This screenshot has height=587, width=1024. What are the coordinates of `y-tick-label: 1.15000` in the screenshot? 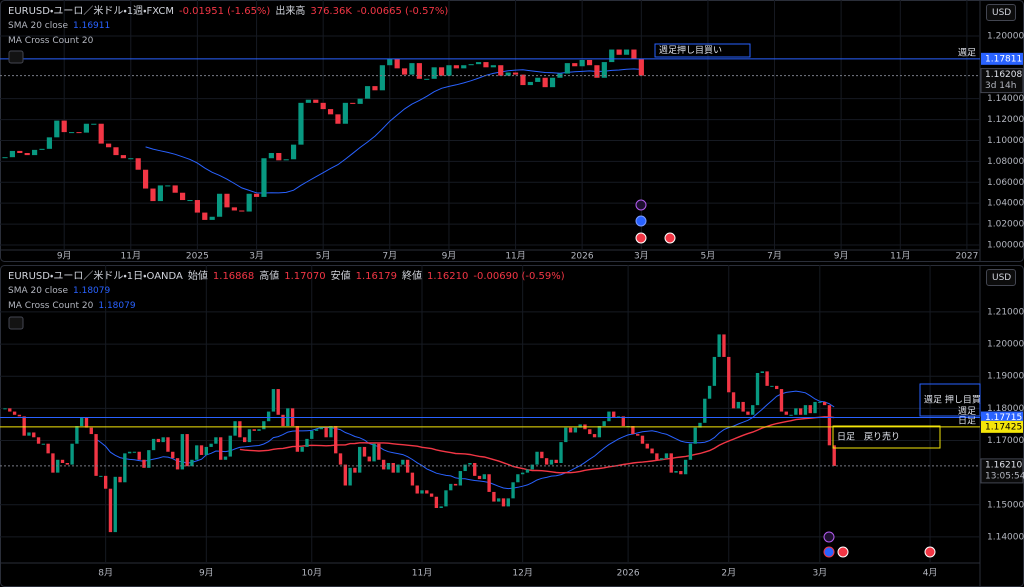 It's located at (1005, 505).